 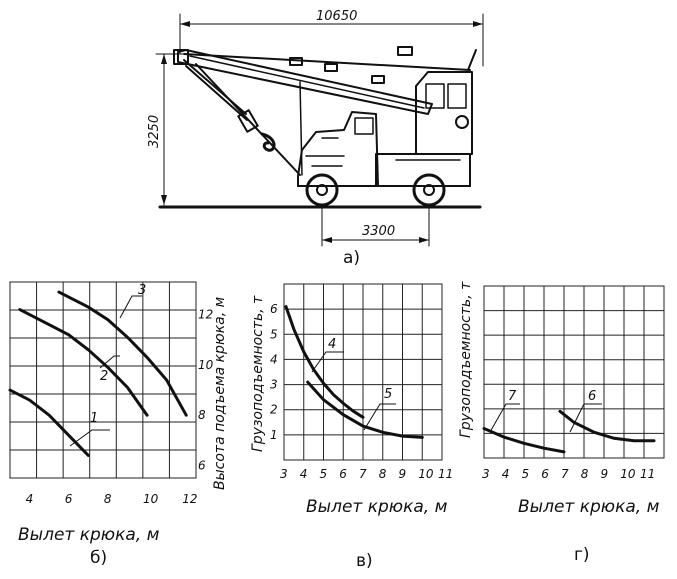 What do you see at coordinates (378, 231) in the screenshot?
I see `wheelbase-dimension-label: 3300` at bounding box center [378, 231].